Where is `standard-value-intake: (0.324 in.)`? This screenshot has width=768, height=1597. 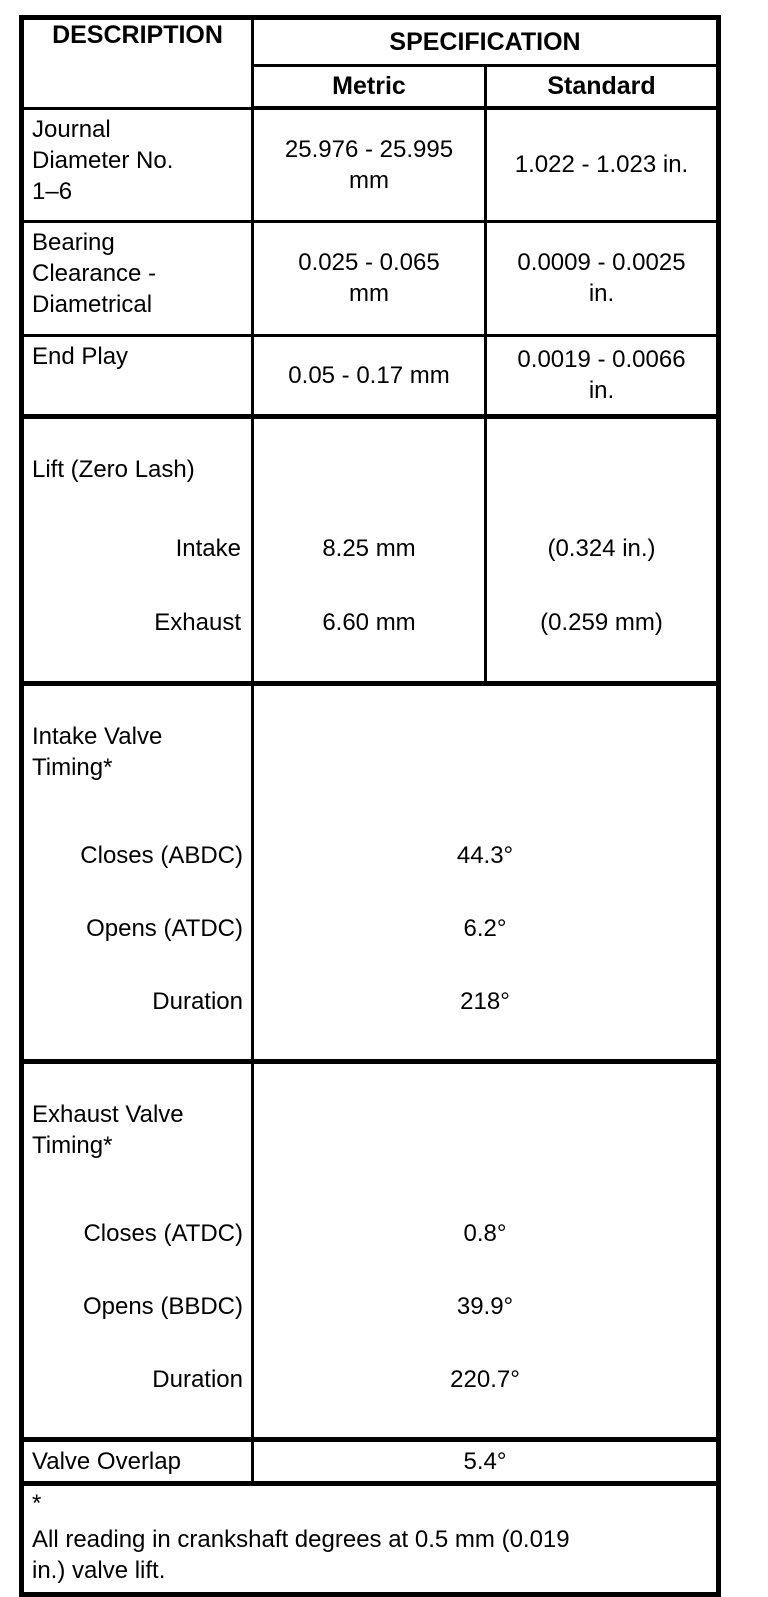
standard-value-intake: (0.324 in.) is located at coordinates (601, 548).